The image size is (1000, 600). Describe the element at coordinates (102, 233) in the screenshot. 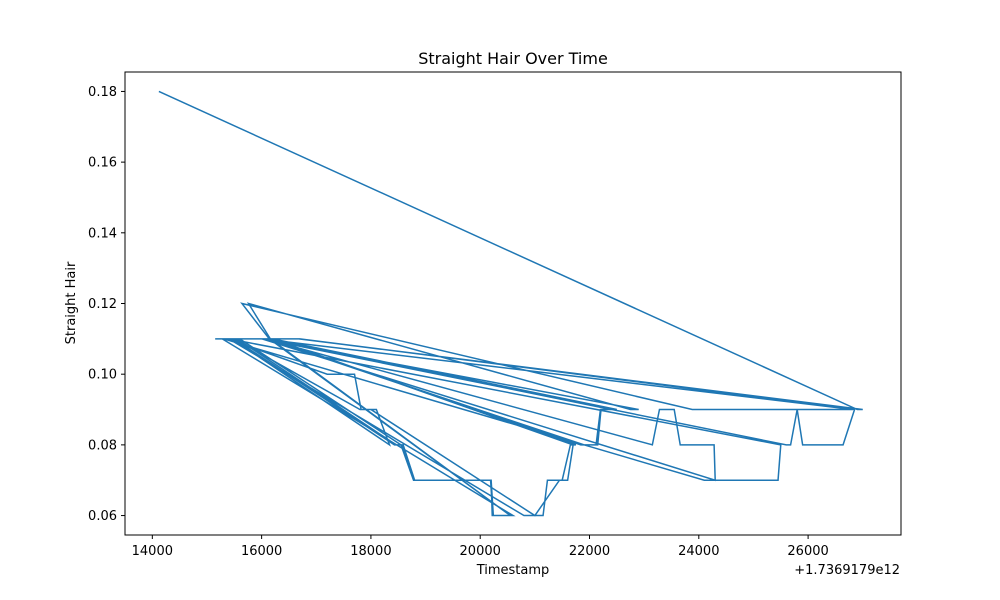

I see `y-tick-label: 0.14` at that location.